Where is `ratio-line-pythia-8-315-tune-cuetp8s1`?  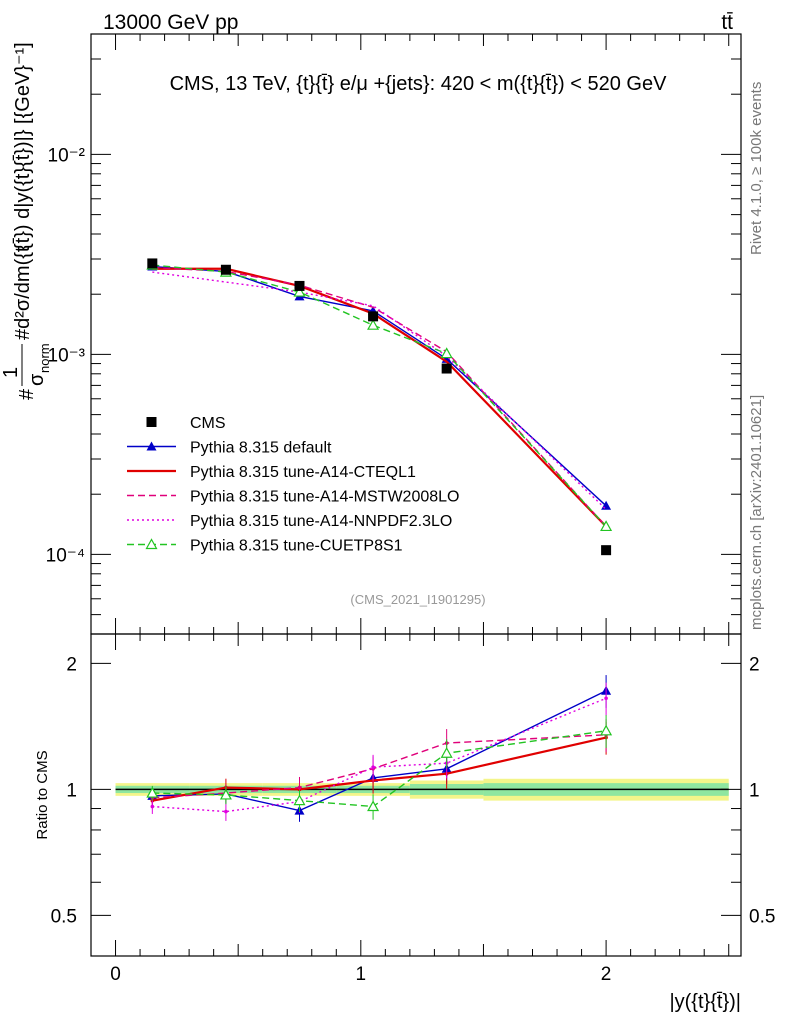
ratio-line-pythia-8-315-tune-cuetp8s1 is located at coordinates (379, 769).